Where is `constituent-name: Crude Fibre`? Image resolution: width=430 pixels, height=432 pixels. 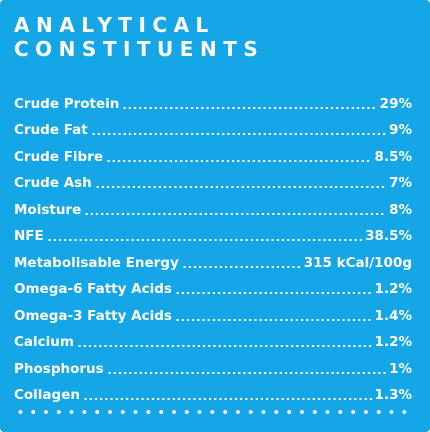
constituent-name: Crude Fibre is located at coordinates (59, 156).